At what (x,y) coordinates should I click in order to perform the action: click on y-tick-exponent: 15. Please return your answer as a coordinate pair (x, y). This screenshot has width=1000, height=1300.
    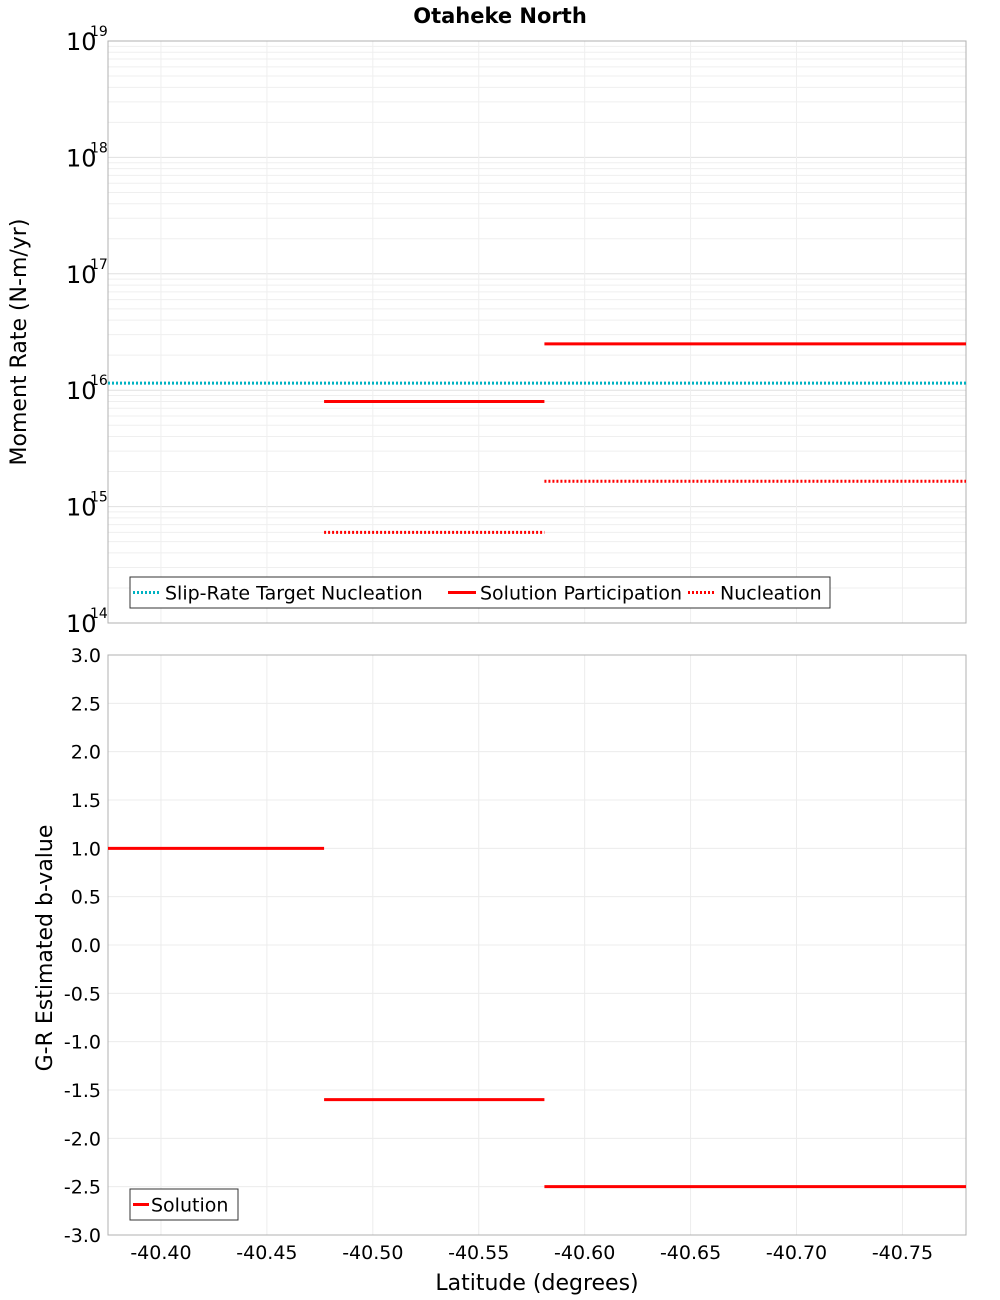
    Looking at the image, I should click on (99, 498).